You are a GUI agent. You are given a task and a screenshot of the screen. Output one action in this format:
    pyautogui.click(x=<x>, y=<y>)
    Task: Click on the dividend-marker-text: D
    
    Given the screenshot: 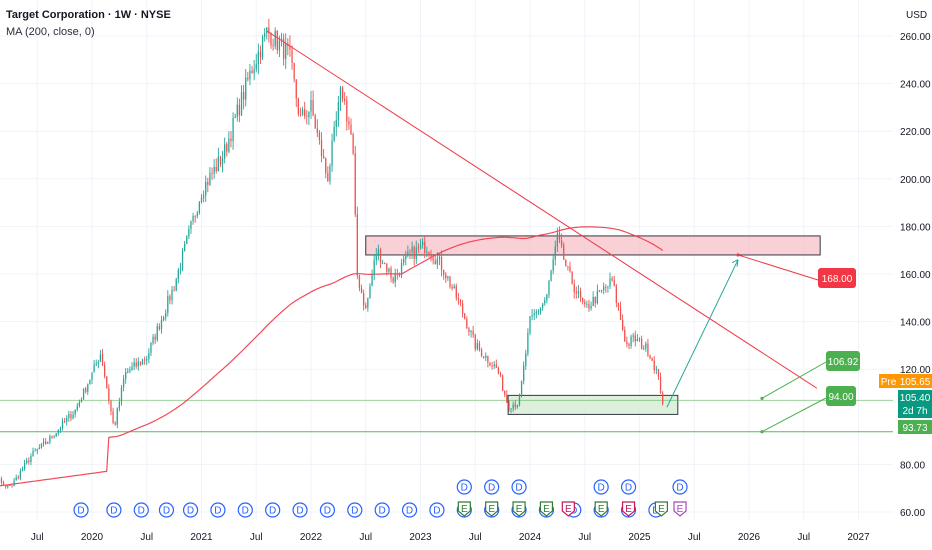 What is the action you would take?
    pyautogui.click(x=382, y=511)
    